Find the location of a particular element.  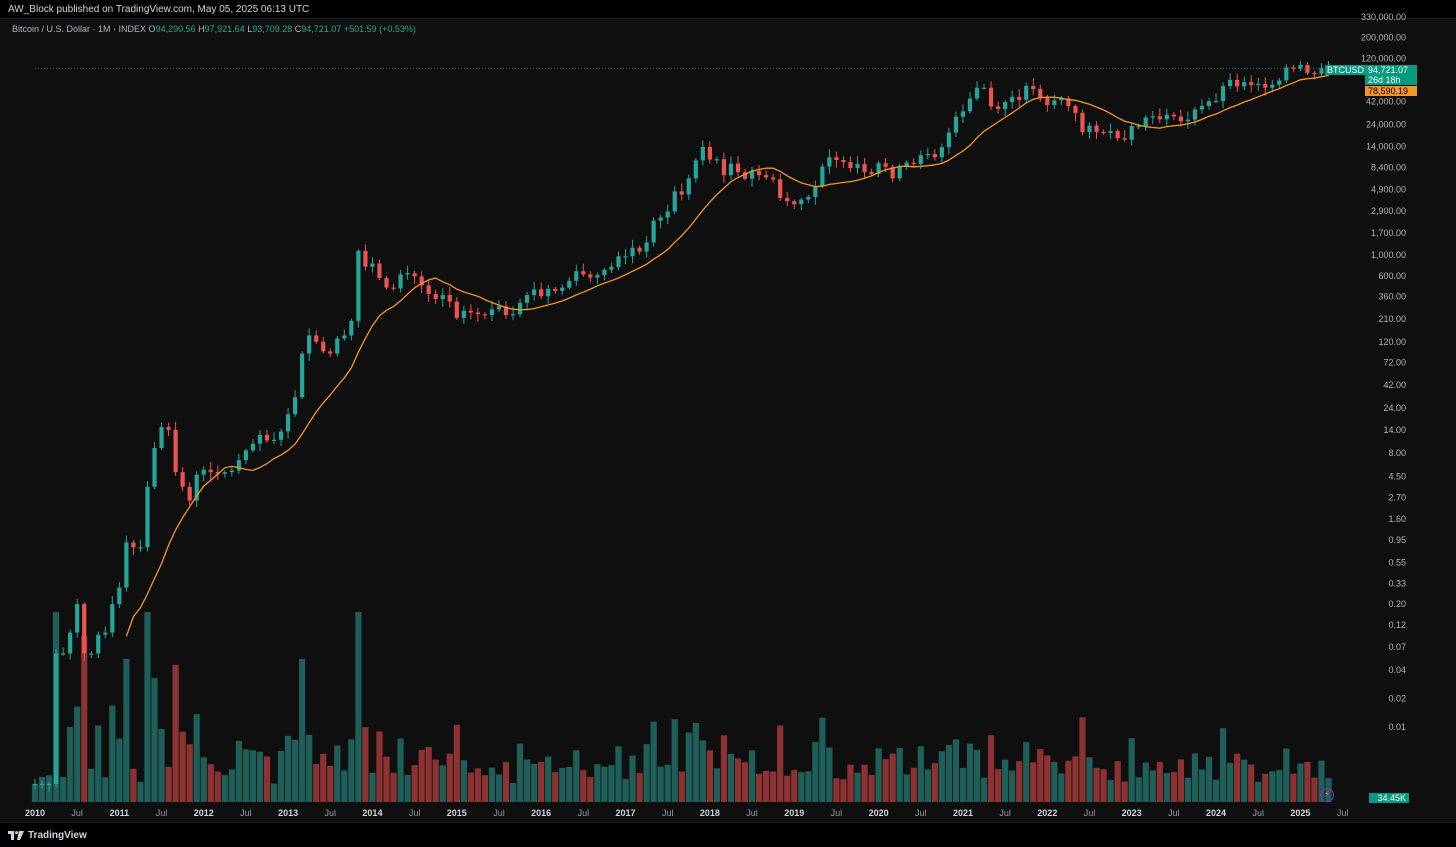

lightning-icon: ⚡ is located at coordinates (1327, 795).